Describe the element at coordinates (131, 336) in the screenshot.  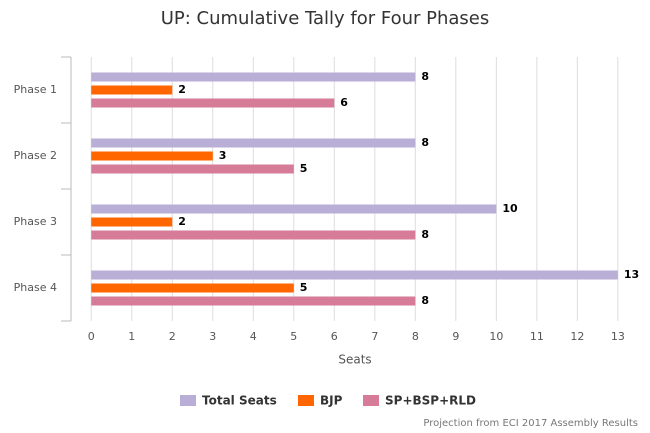
I see `x-tick-label: 1` at that location.